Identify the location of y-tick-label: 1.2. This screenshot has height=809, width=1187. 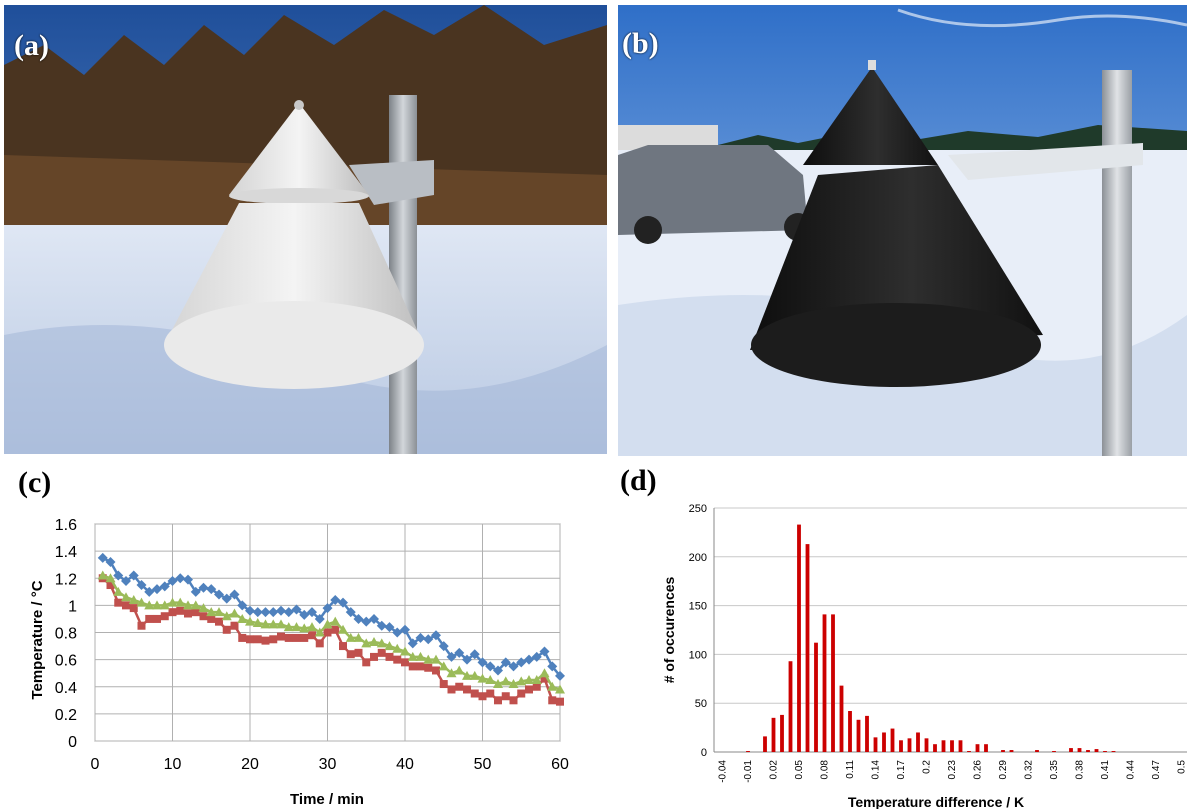
(66, 579).